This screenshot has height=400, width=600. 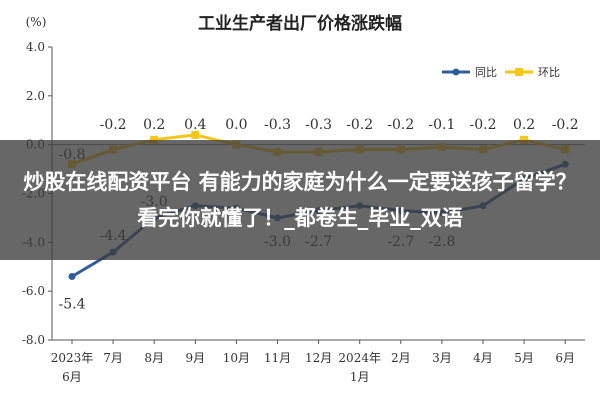 What do you see at coordinates (35, 96) in the screenshot?
I see `y-tick-label: 2.0` at bounding box center [35, 96].